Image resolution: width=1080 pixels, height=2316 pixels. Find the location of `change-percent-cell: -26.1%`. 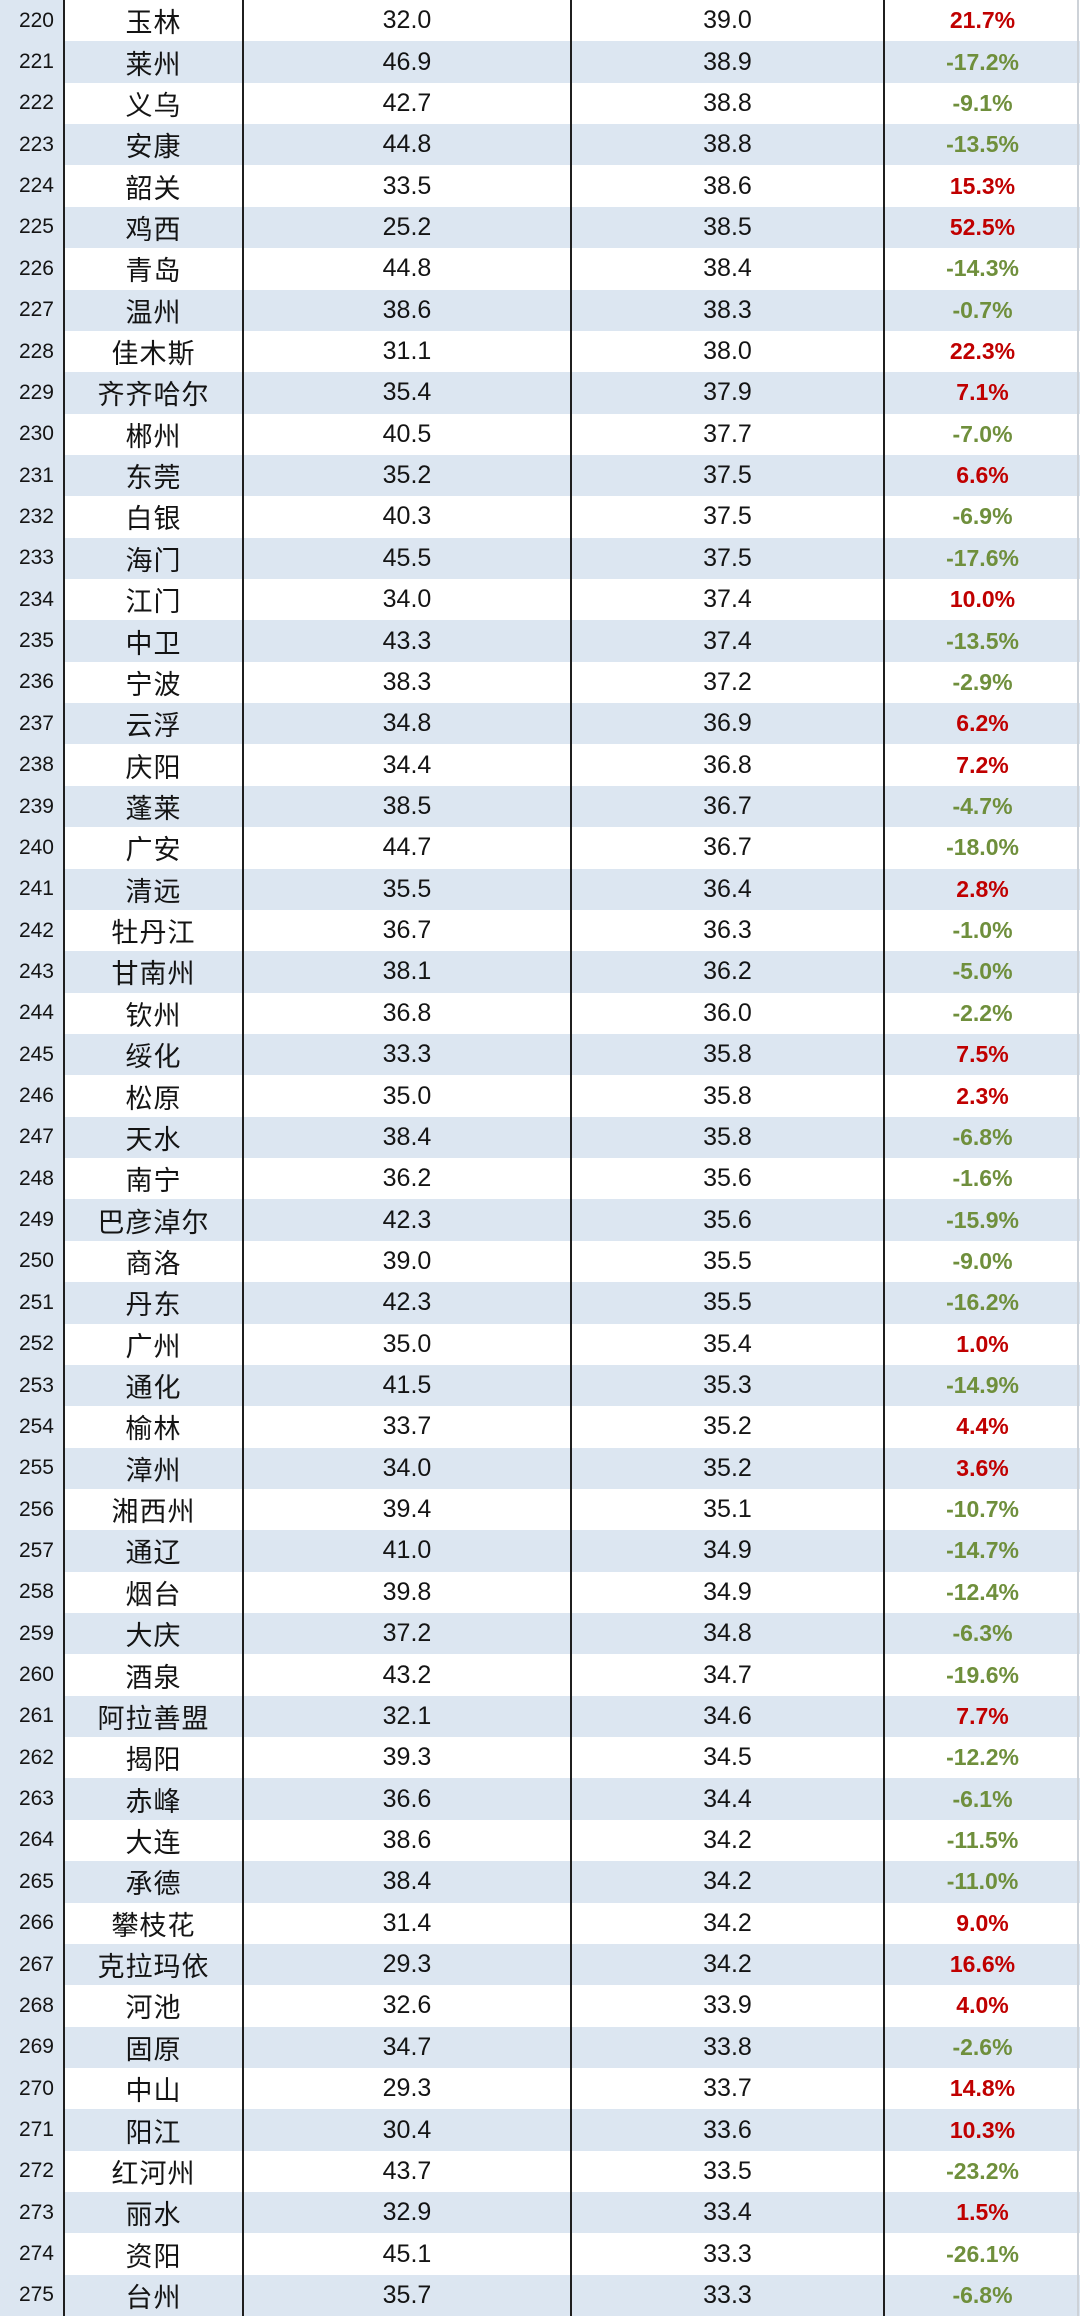

change-percent-cell: -26.1% is located at coordinates (982, 2253).